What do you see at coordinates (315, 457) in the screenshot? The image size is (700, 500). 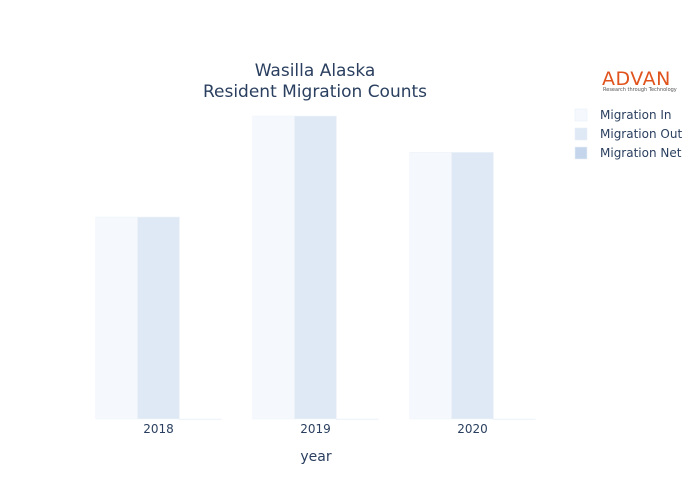 I see `x-axis-title: year` at bounding box center [315, 457].